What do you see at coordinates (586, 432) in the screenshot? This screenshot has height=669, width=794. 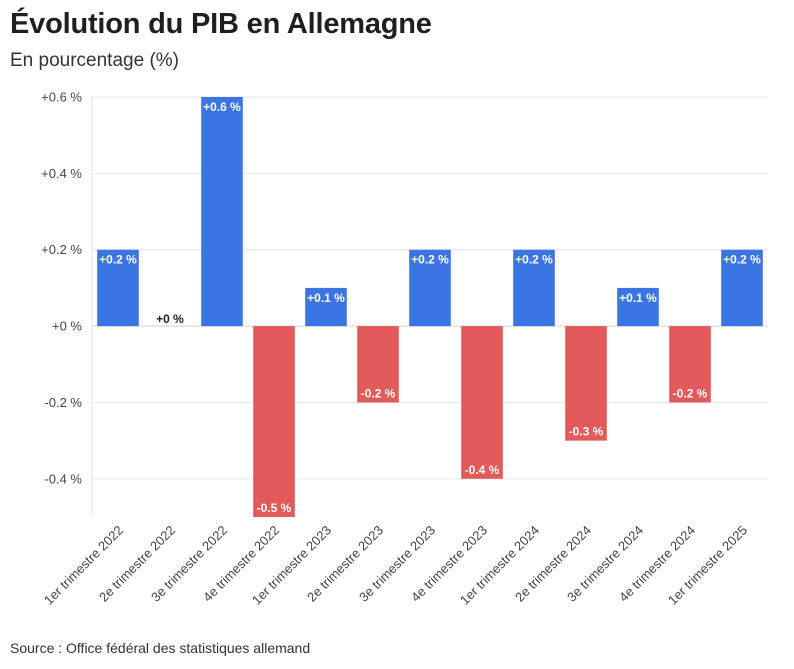 I see `data-label: -0.3 %` at bounding box center [586, 432].